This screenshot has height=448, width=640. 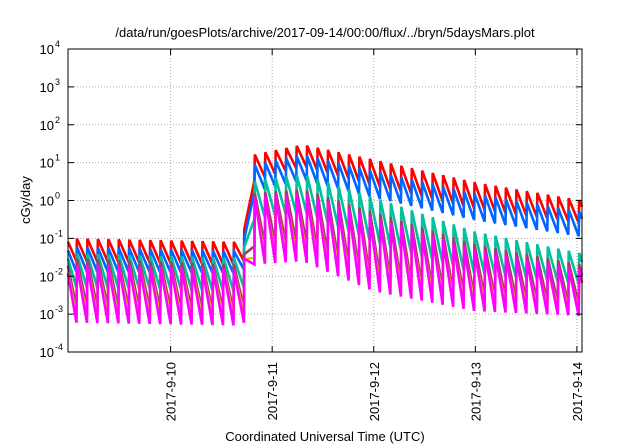 I want to click on x-axis-label: Coordinated Universal Time (UTC), so click(x=324, y=436).